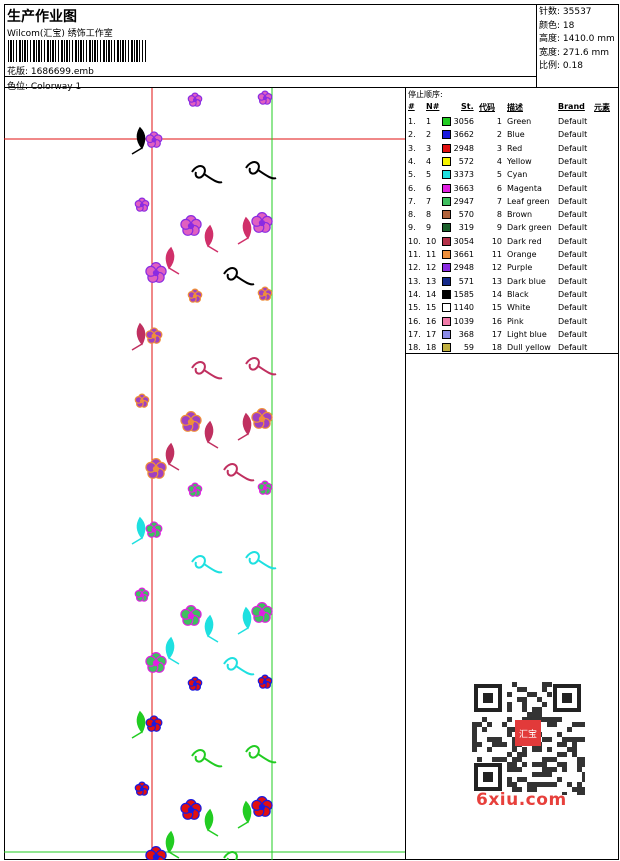 Image resolution: width=620 pixels, height=861 pixels. Describe the element at coordinates (496, 334) in the screenshot. I see `row-code: 17` at that location.